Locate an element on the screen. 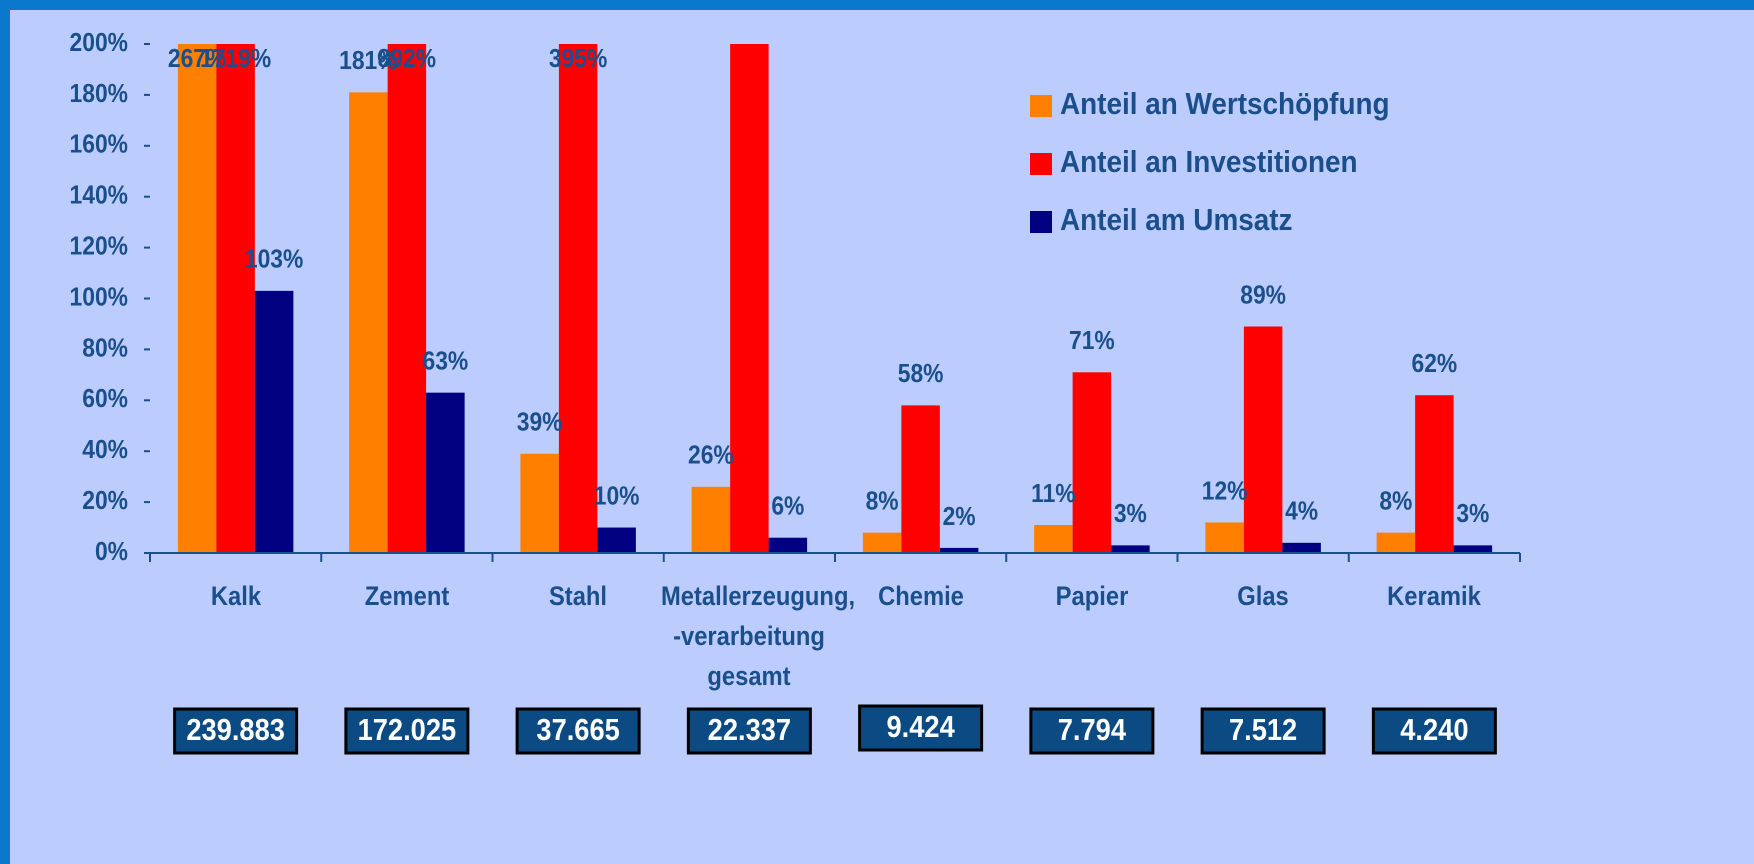 The height and width of the screenshot is (864, 1754). legend-label: Anteil an Investitionen is located at coordinates (1209, 162).